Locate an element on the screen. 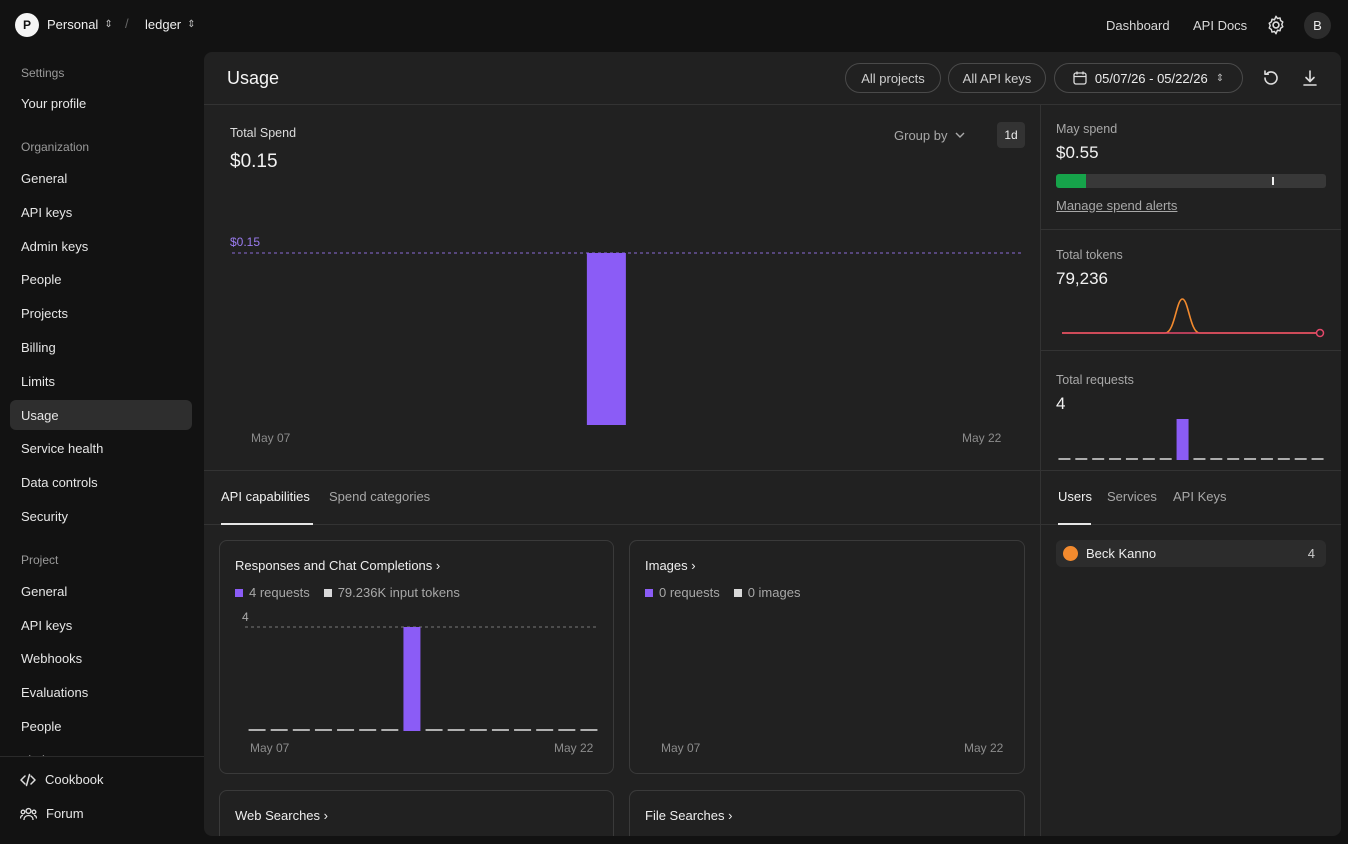  user-name: Beck Kanno is located at coordinates (1121, 553).